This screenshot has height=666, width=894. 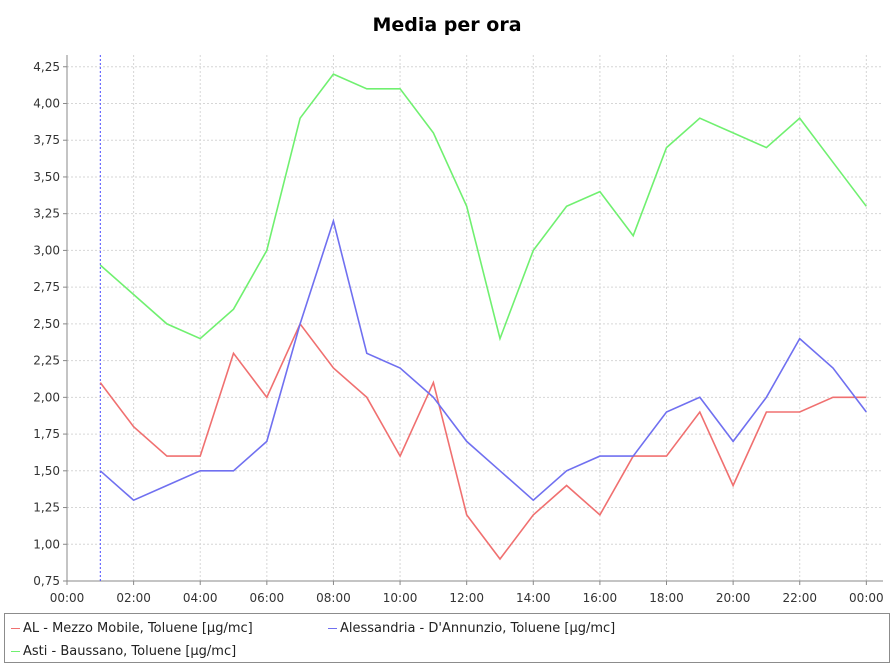 I want to click on y-tick-label: 4,25, so click(x=46, y=67).